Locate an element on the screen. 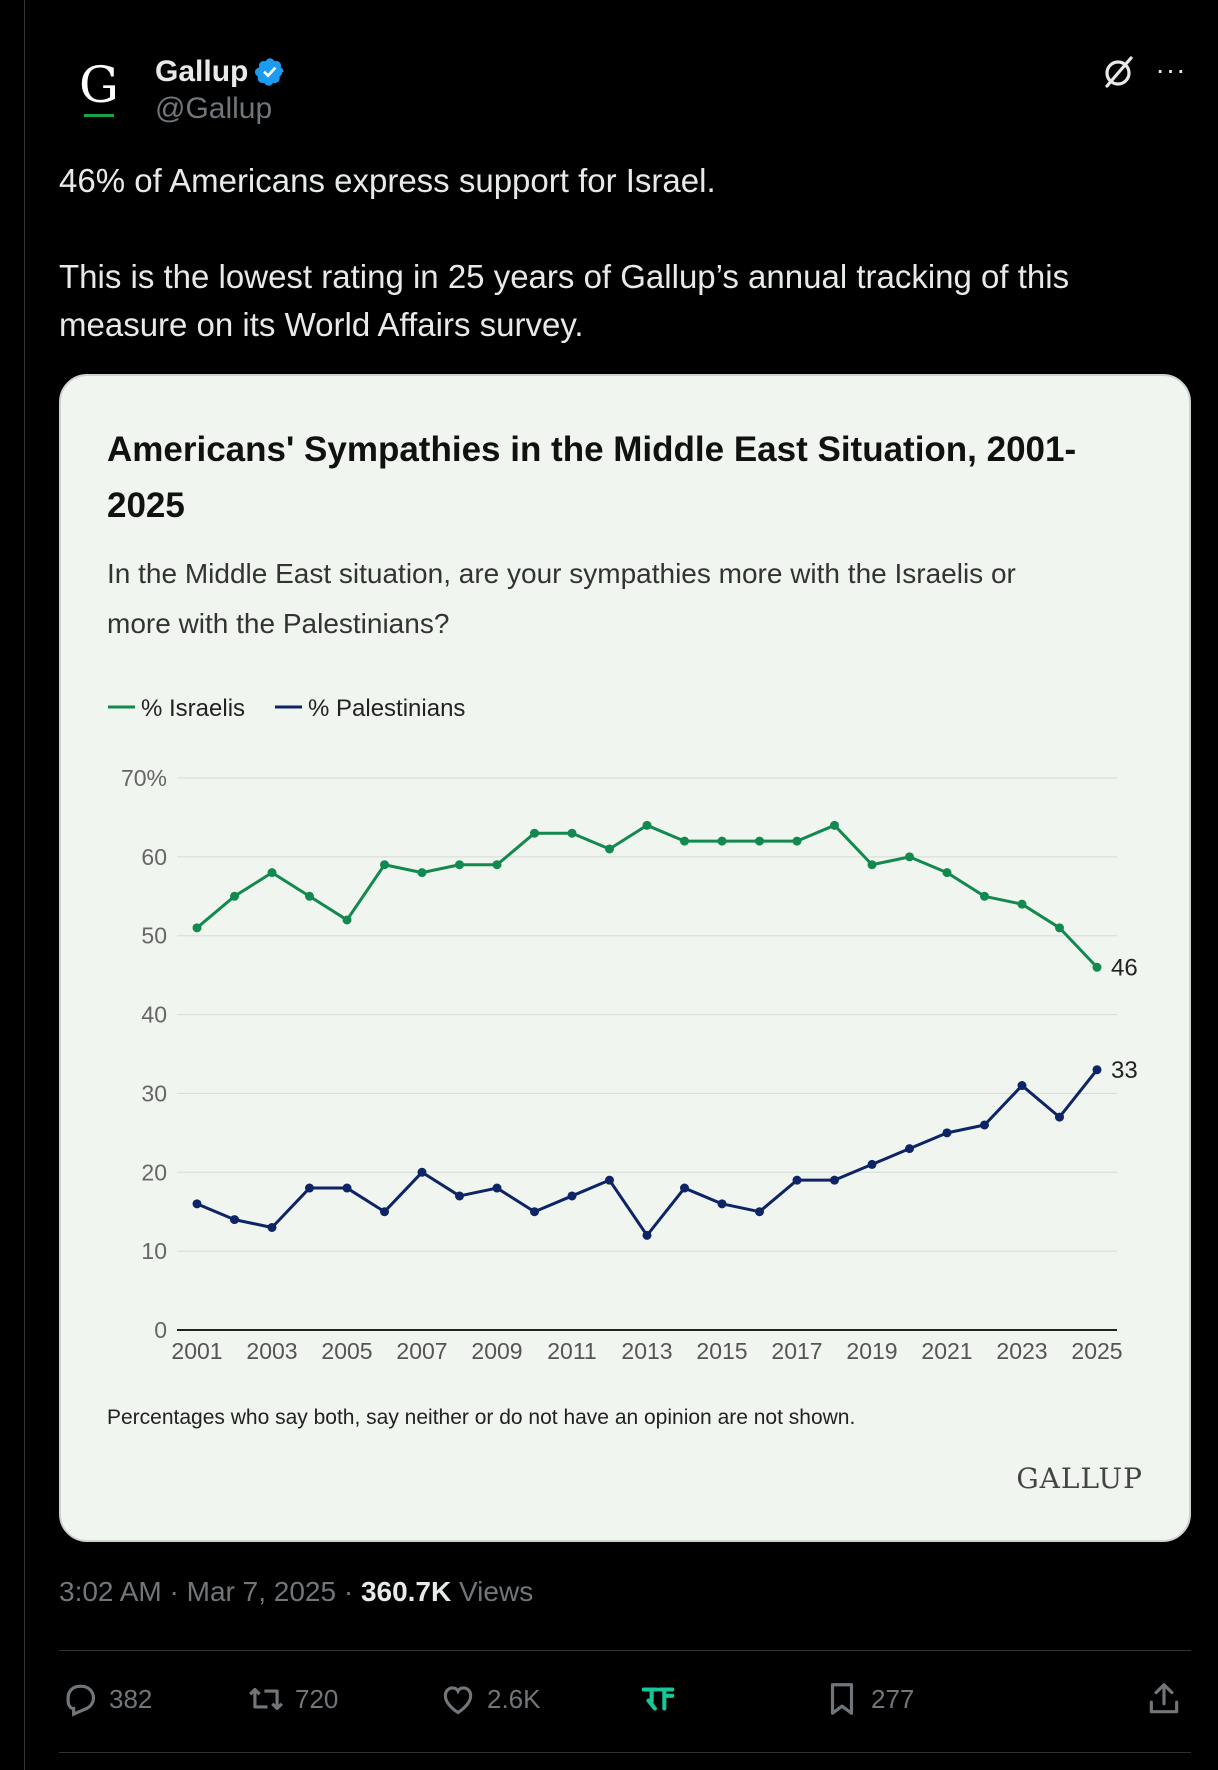 Image resolution: width=1218 pixels, height=1770 pixels. series-line-palestinians is located at coordinates (647, 1152).